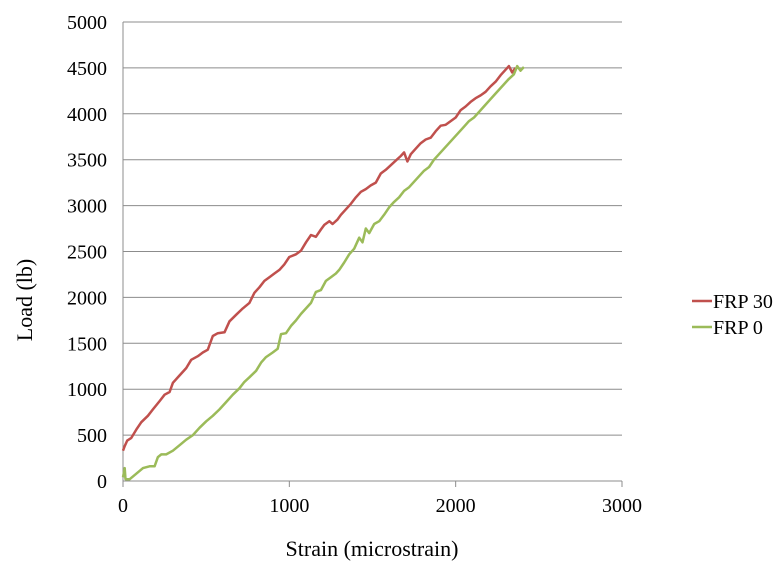 The image size is (783, 566). Describe the element at coordinates (92, 436) in the screenshot. I see `y-tick-label: 500` at that location.